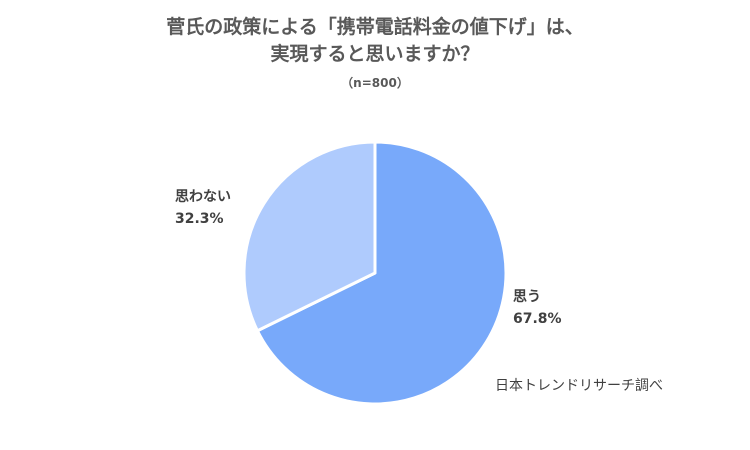 Image resolution: width=750 pixels, height=450 pixels. I want to click on chart-title-line-2: 実現すると思いますか？, so click(375, 54).